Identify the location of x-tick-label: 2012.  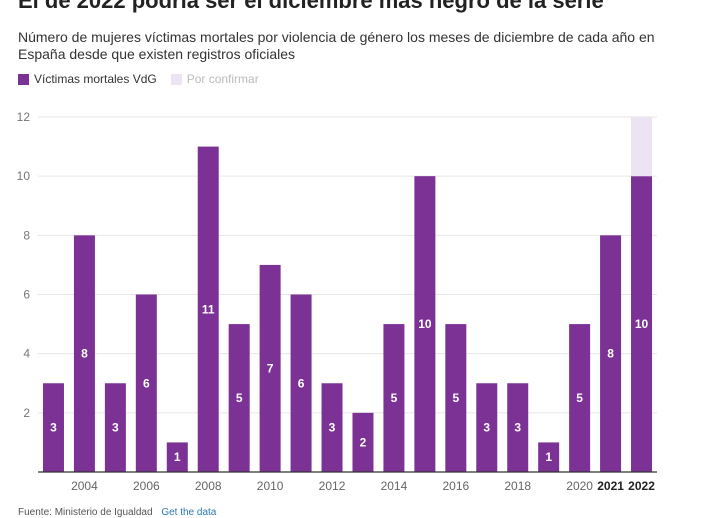
(332, 486).